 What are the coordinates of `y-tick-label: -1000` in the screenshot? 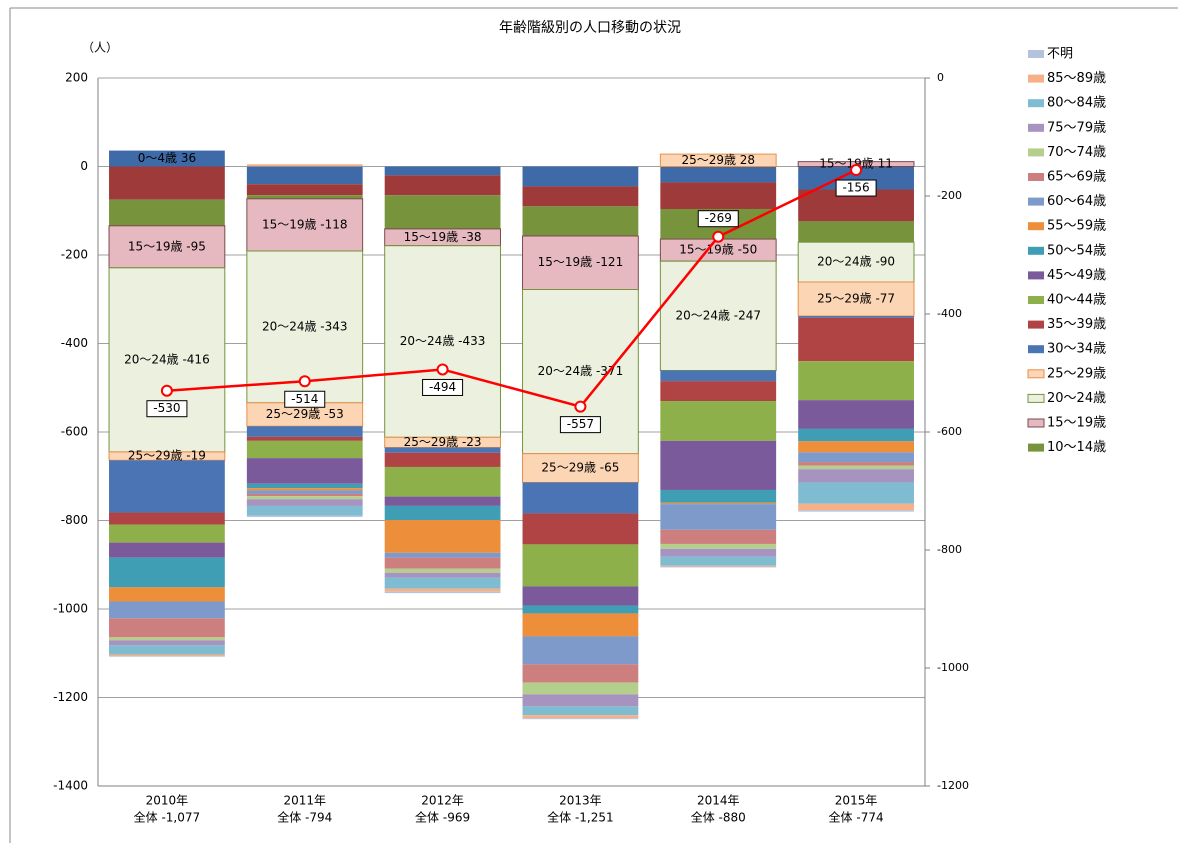 It's located at (70, 609).